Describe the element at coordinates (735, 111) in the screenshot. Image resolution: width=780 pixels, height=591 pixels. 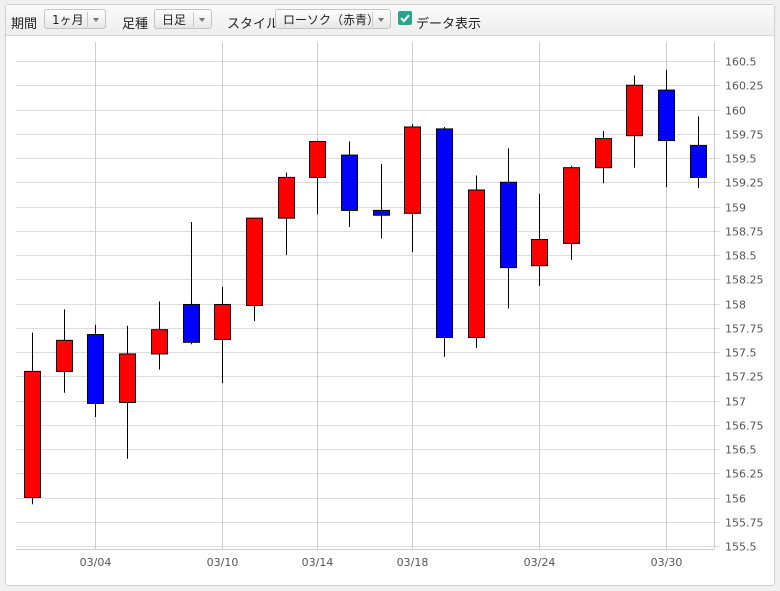
I see `y-tick-label: 160` at that location.